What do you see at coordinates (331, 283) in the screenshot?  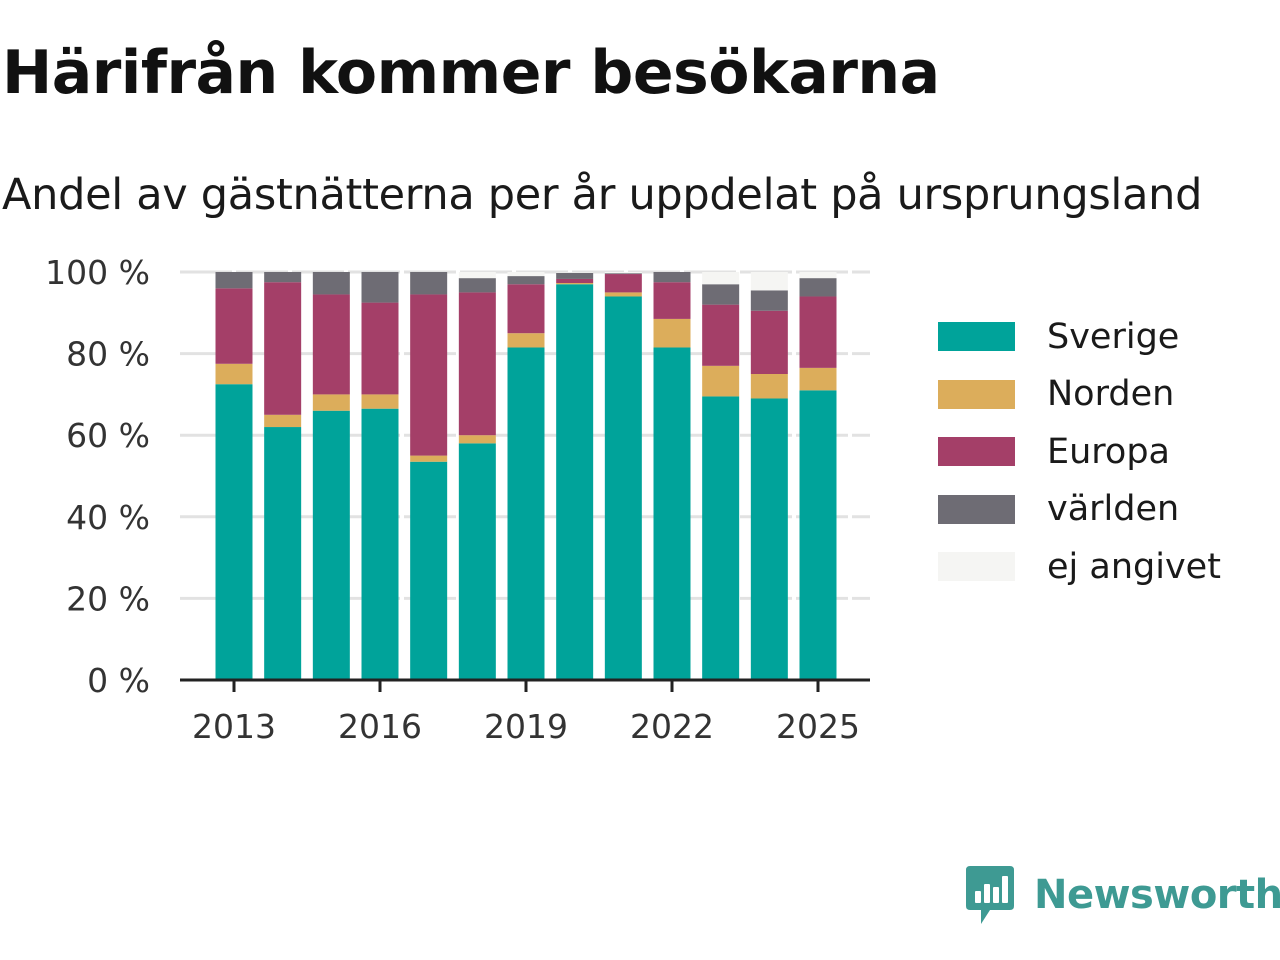 I see `bar-v-rlden-2015` at bounding box center [331, 283].